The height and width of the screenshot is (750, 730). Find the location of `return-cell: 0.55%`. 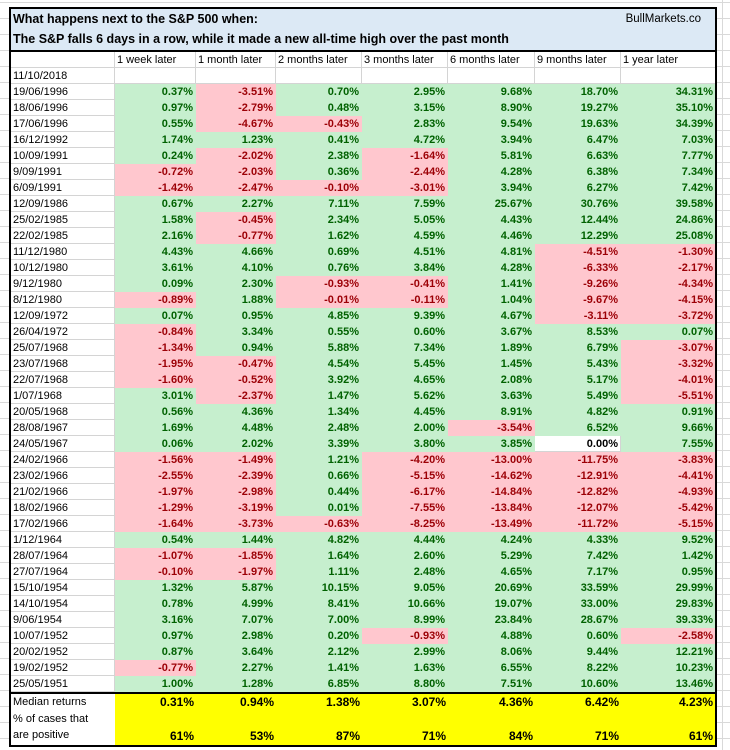

return-cell: 0.55% is located at coordinates (155, 124).